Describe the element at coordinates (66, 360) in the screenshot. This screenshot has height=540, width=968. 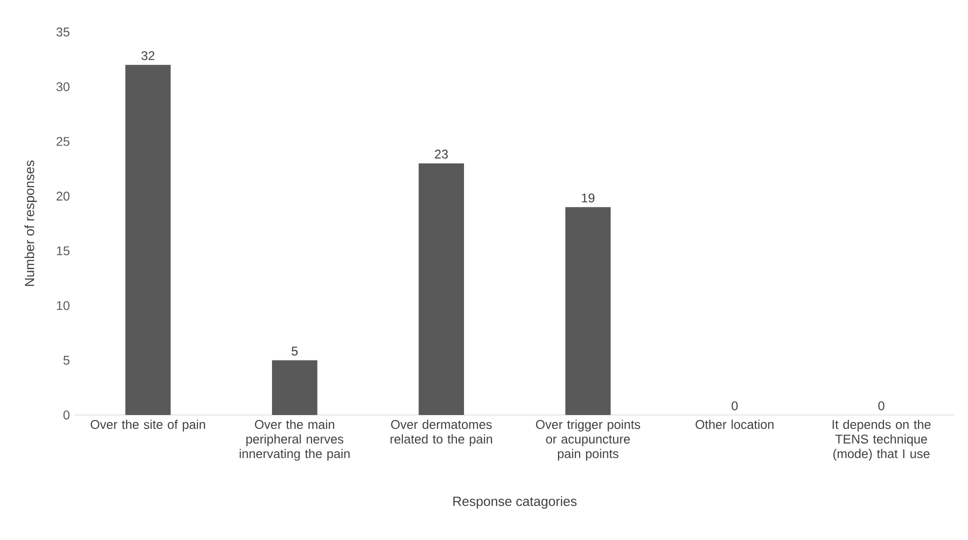
I see `y-tick-label: 5` at that location.